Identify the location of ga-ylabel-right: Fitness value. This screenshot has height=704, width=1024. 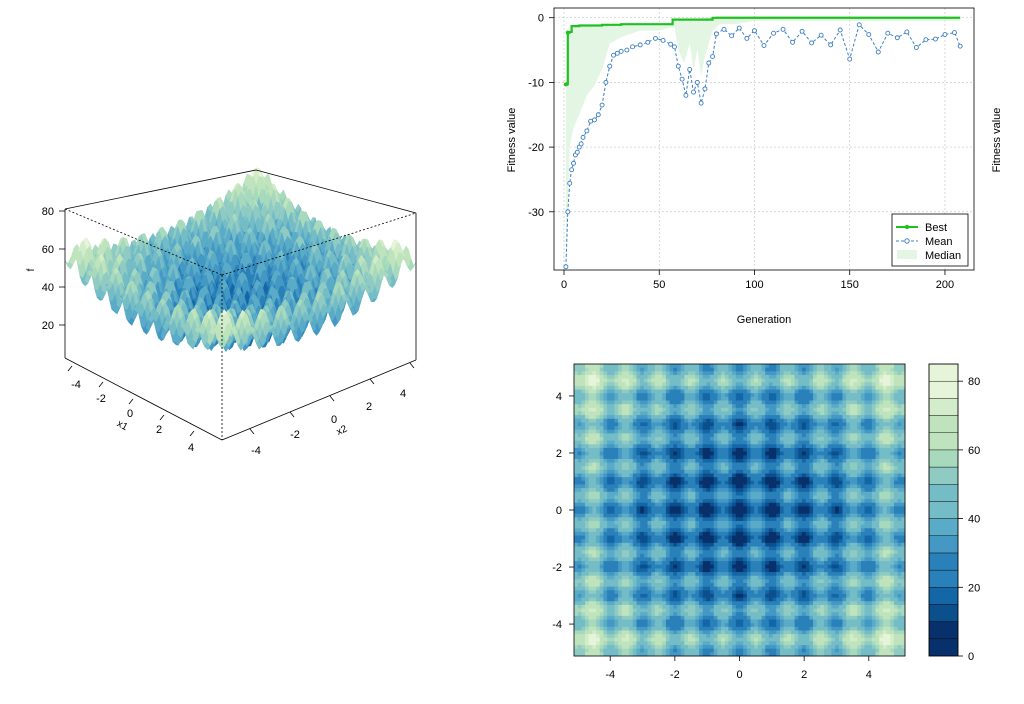
(997, 140).